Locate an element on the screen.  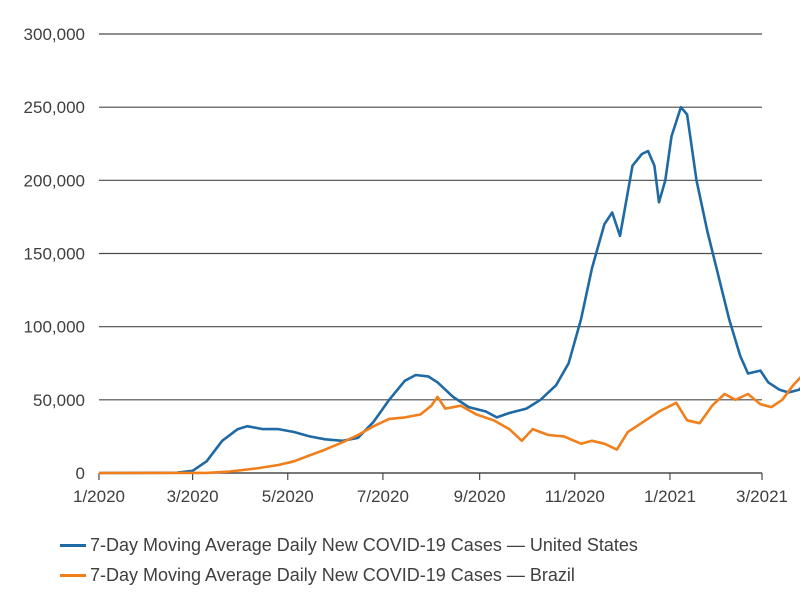
legend-swatch-brazil is located at coordinates (73, 575).